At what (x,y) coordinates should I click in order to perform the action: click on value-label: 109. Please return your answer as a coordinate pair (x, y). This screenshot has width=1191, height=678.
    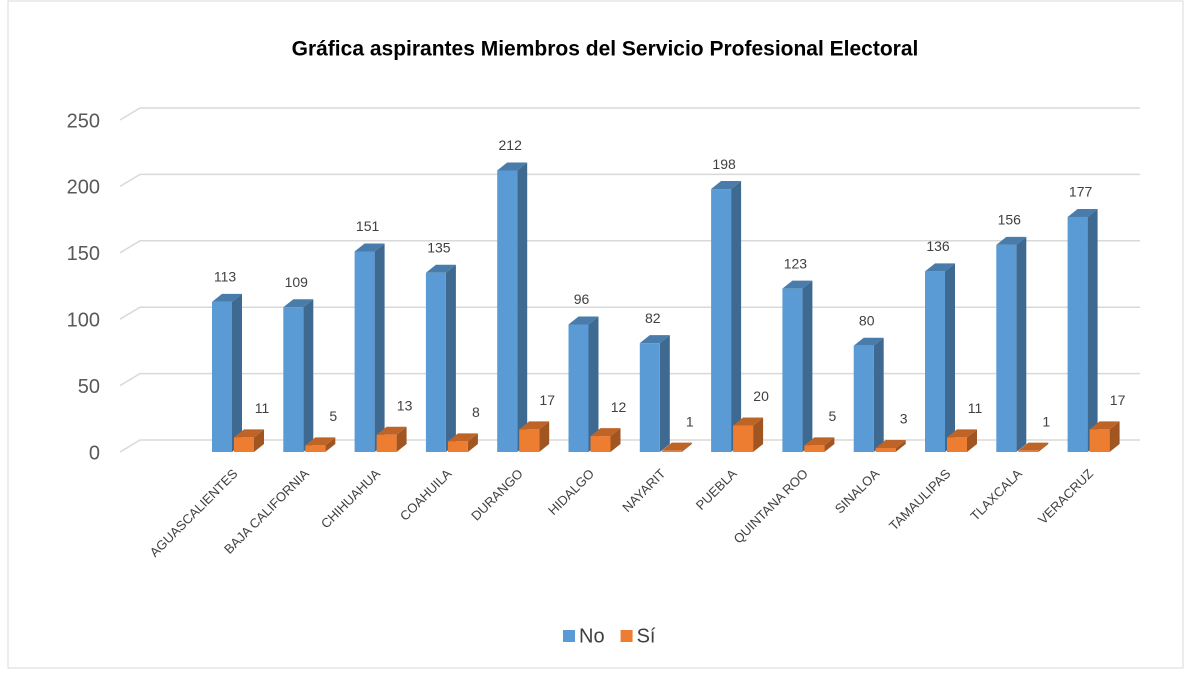
    Looking at the image, I should click on (297, 282).